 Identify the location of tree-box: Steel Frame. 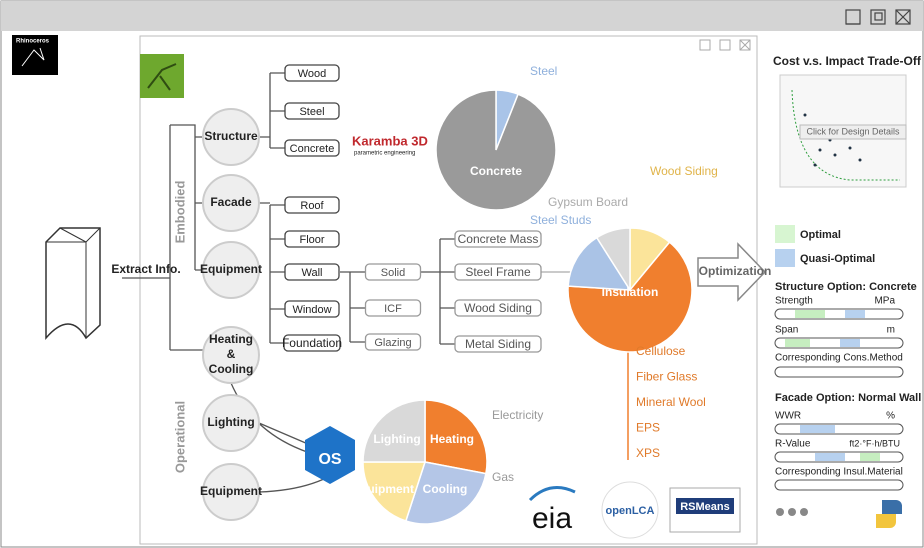
(498, 272).